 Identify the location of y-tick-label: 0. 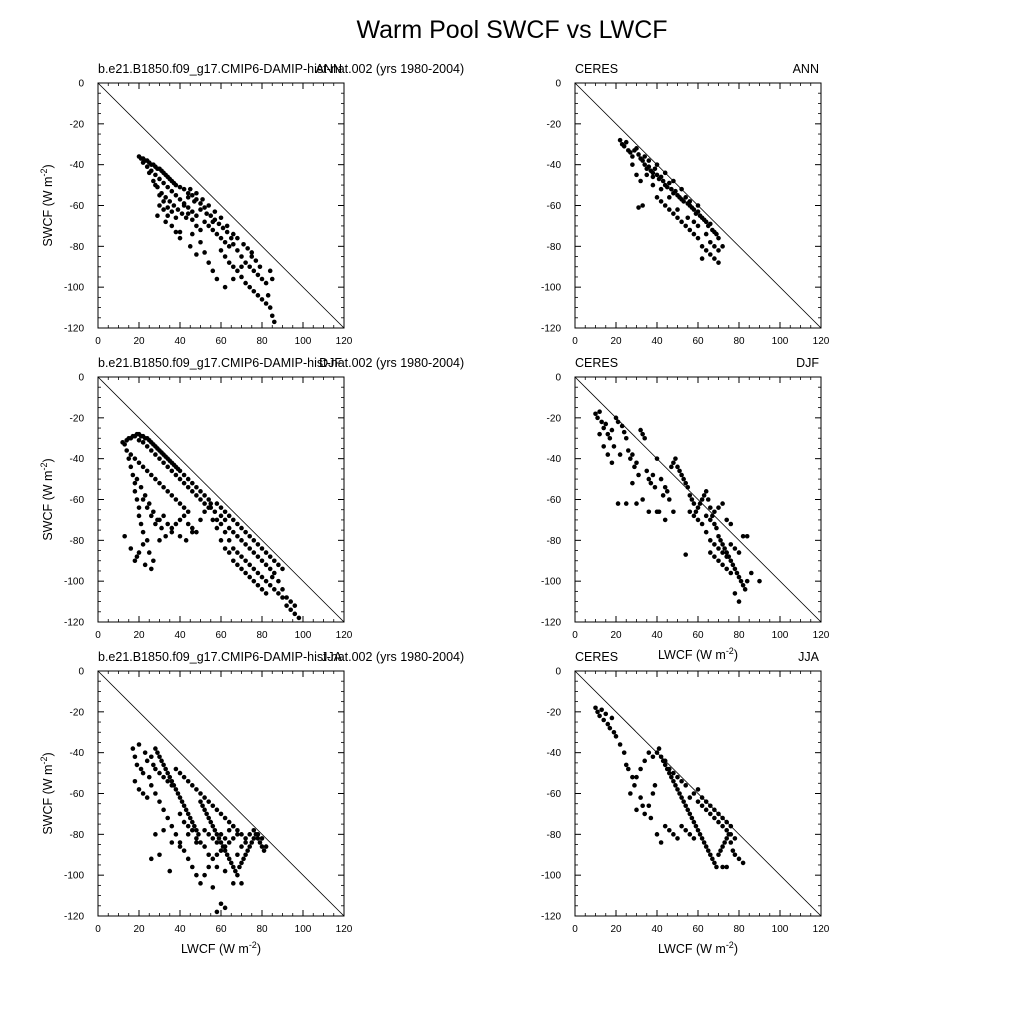
(81, 84).